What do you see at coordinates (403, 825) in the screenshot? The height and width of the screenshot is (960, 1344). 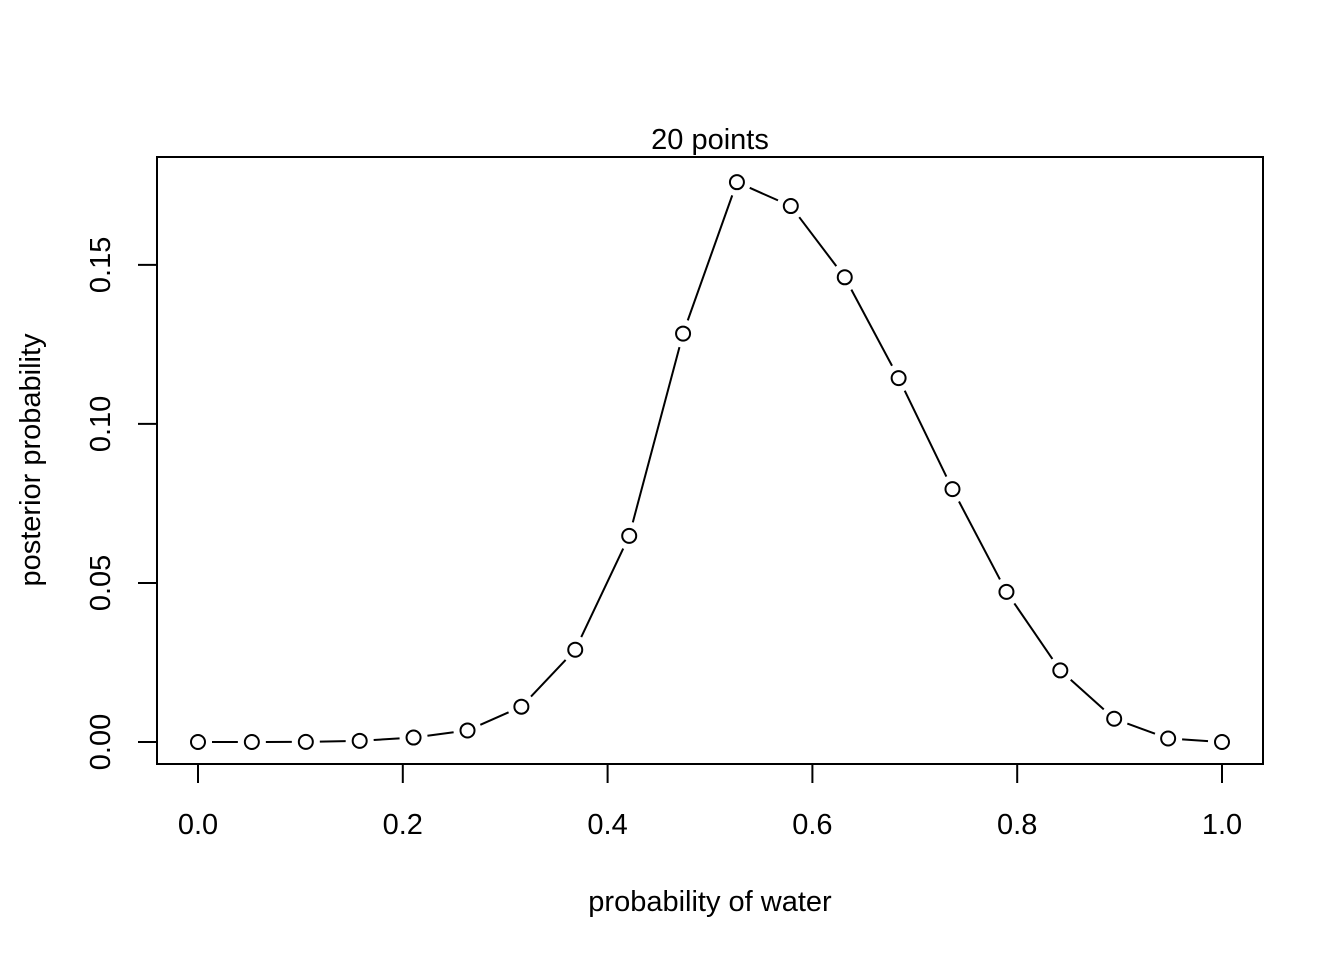 I see `x-tick-label: 0.2` at bounding box center [403, 825].